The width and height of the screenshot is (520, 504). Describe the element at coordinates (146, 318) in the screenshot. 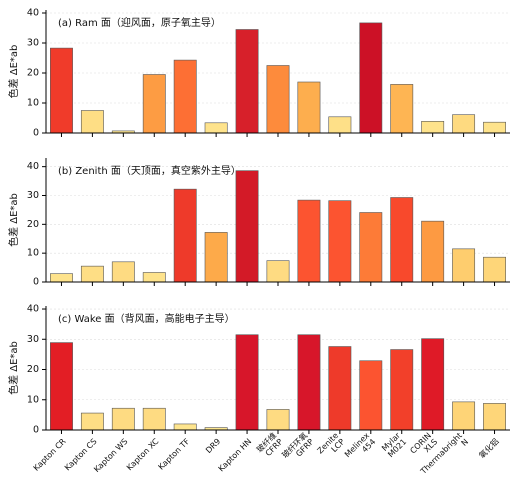

I see `panel-title: (c) Wake 面（背风面，高能电子主导）` at that location.